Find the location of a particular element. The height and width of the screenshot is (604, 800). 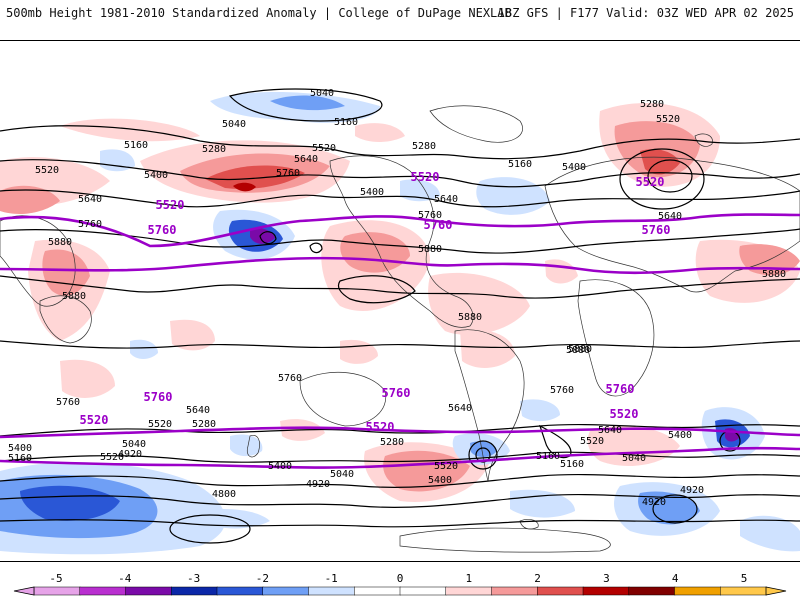

colorbar-swatches is located at coordinates (400, 591).